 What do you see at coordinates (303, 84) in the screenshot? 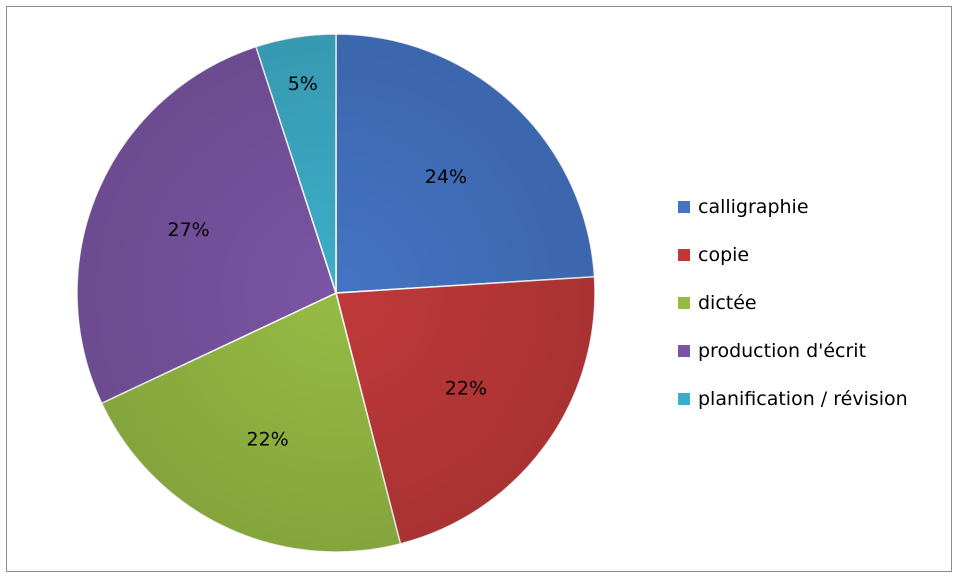
I see `data-label: 5%` at bounding box center [303, 84].